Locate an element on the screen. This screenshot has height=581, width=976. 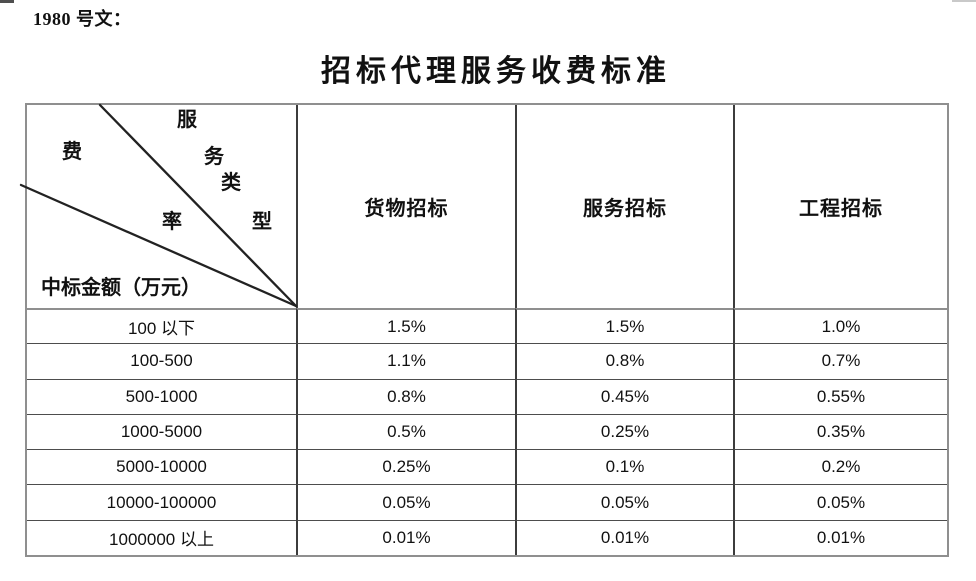
fee-value: 0.35% is located at coordinates (840, 431).